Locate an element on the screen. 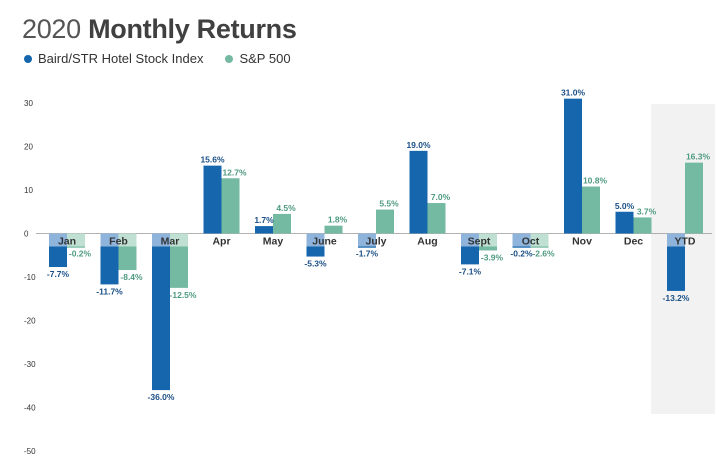 This screenshot has height=476, width=726. y-tick-label: -10 is located at coordinates (30, 277).